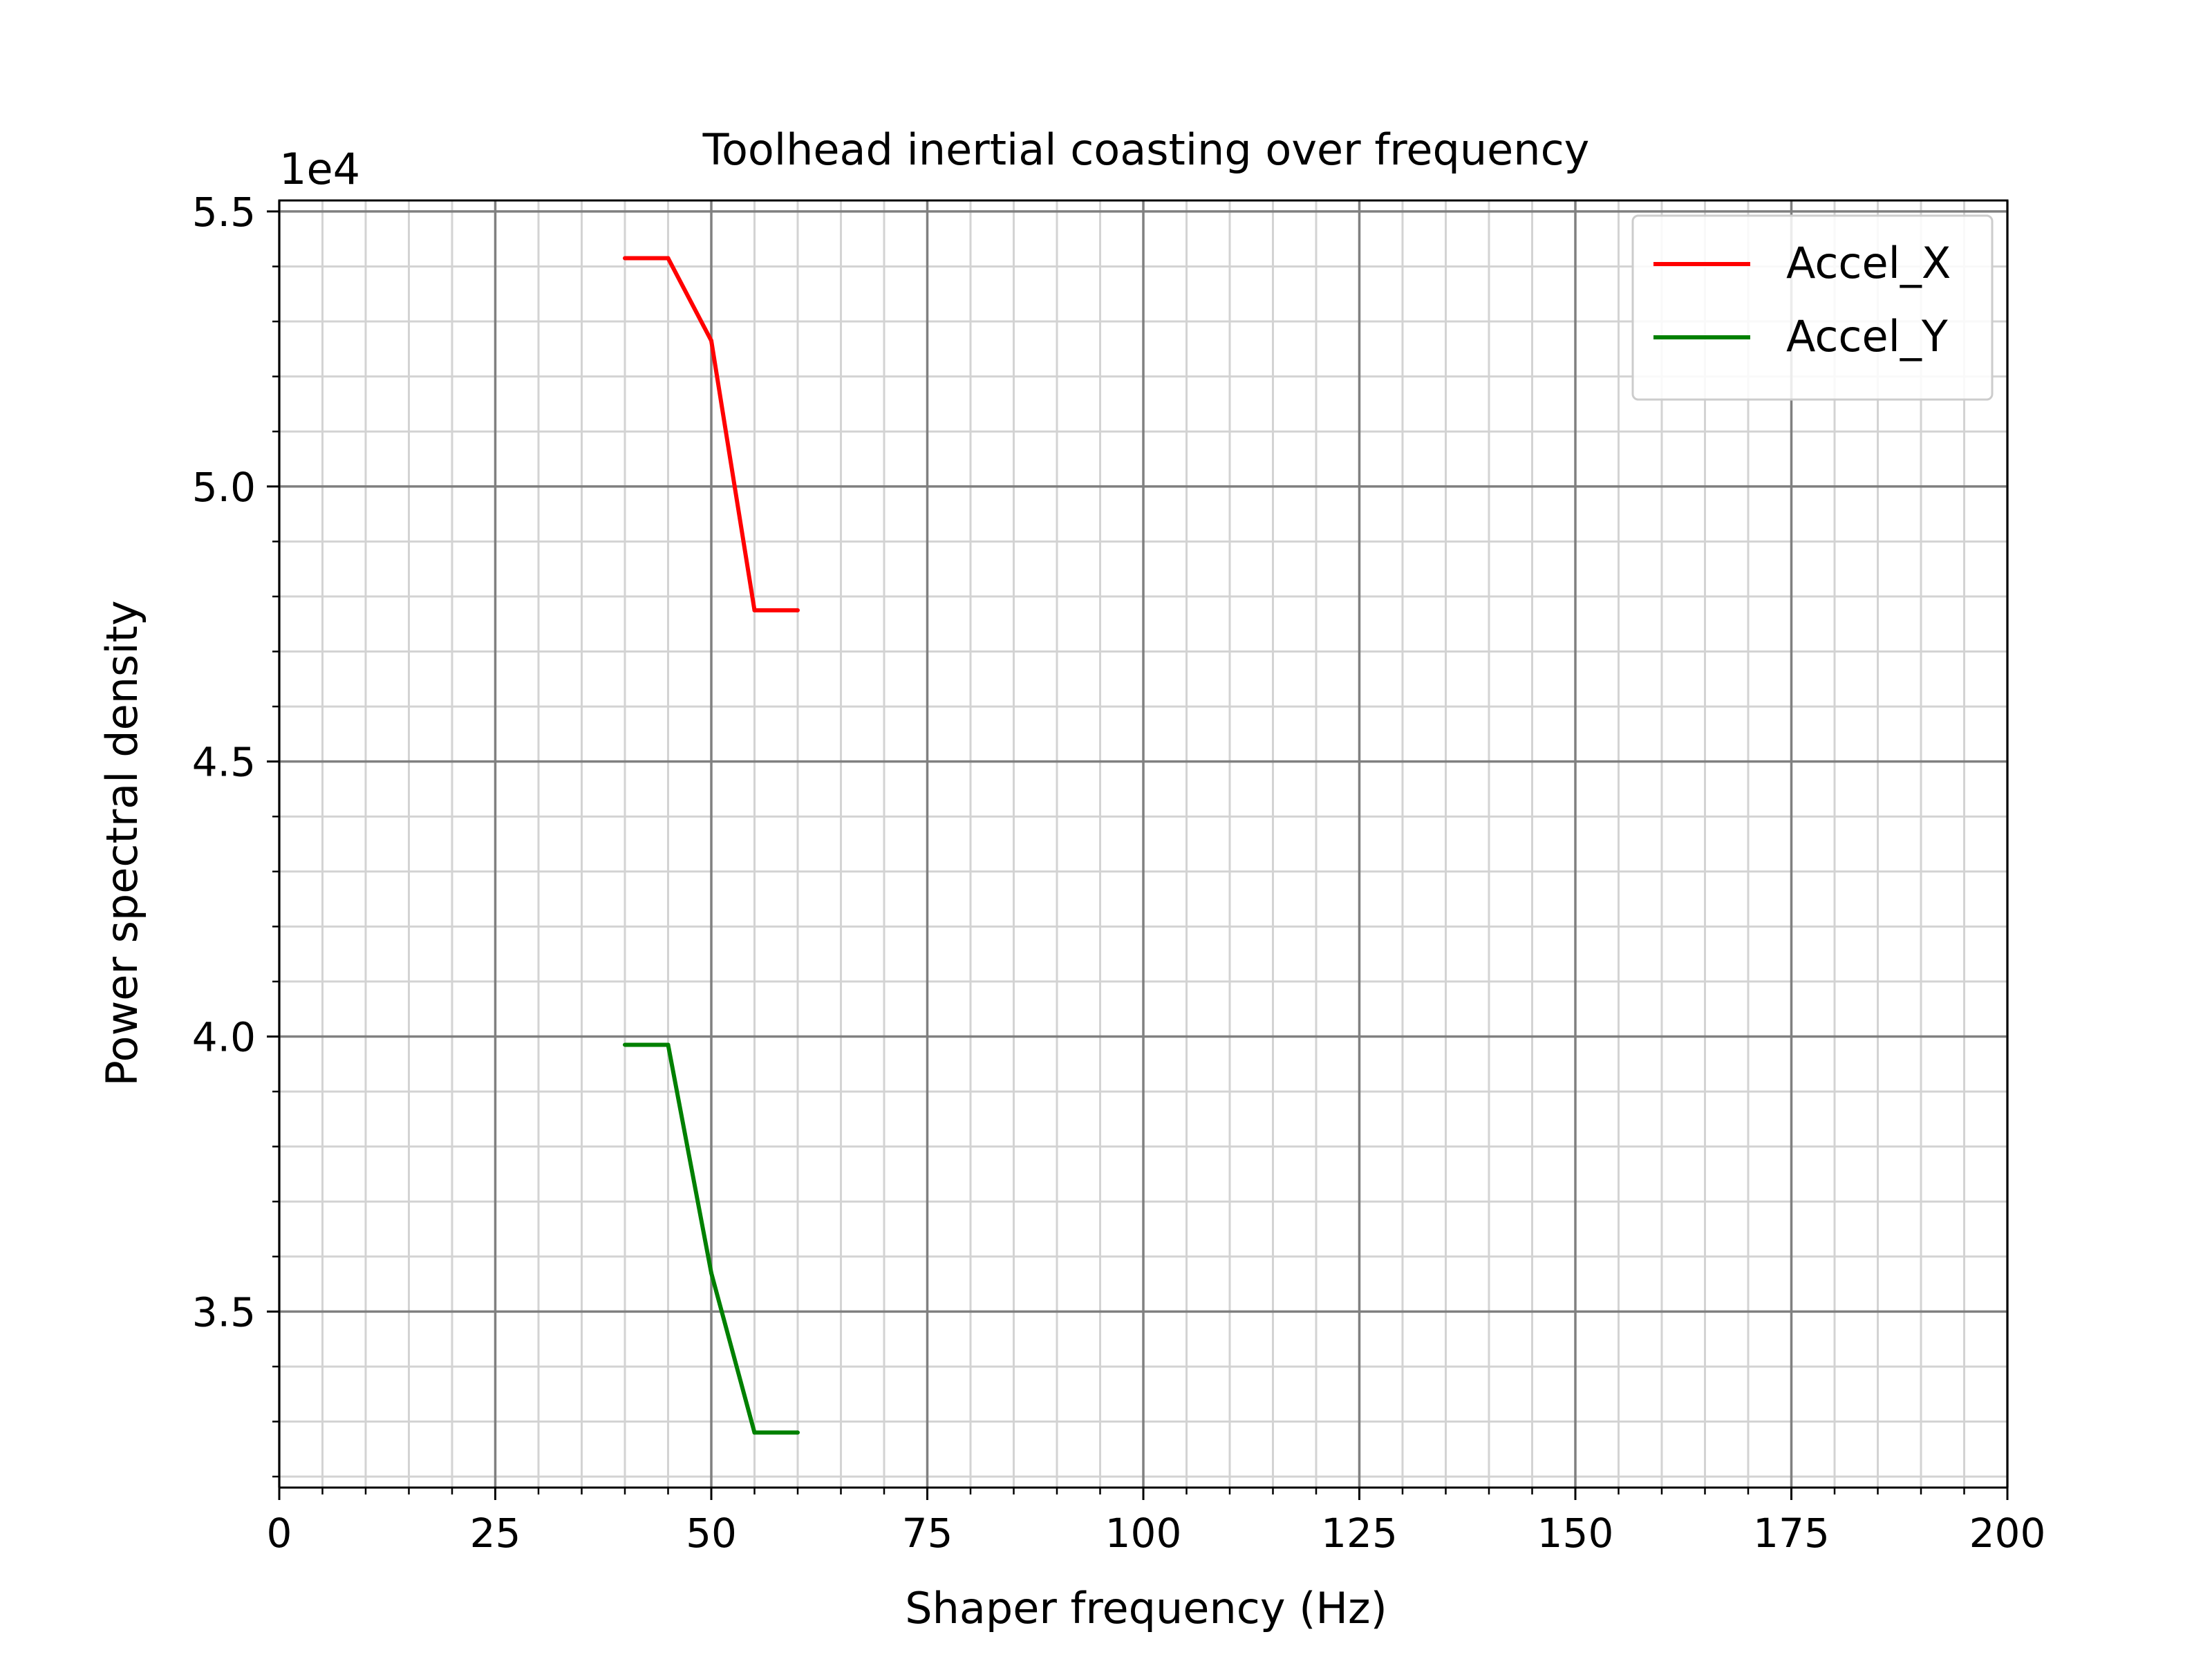  Describe the element at coordinates (122, 843) in the screenshot. I see `y-axis-label: Power spectral density` at that location.